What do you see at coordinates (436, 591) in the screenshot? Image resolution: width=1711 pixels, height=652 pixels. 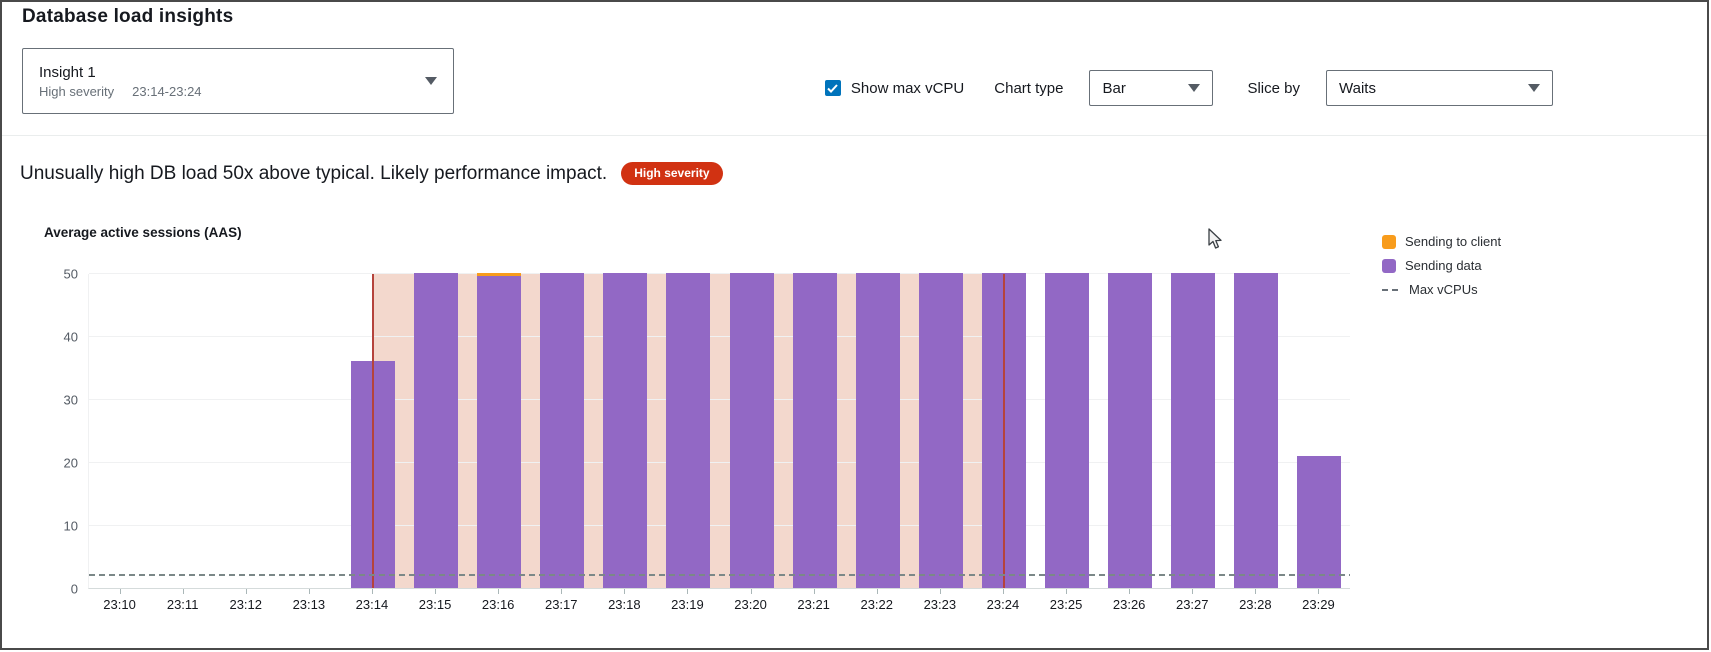 I see `x-tick-23:15` at bounding box center [436, 591].